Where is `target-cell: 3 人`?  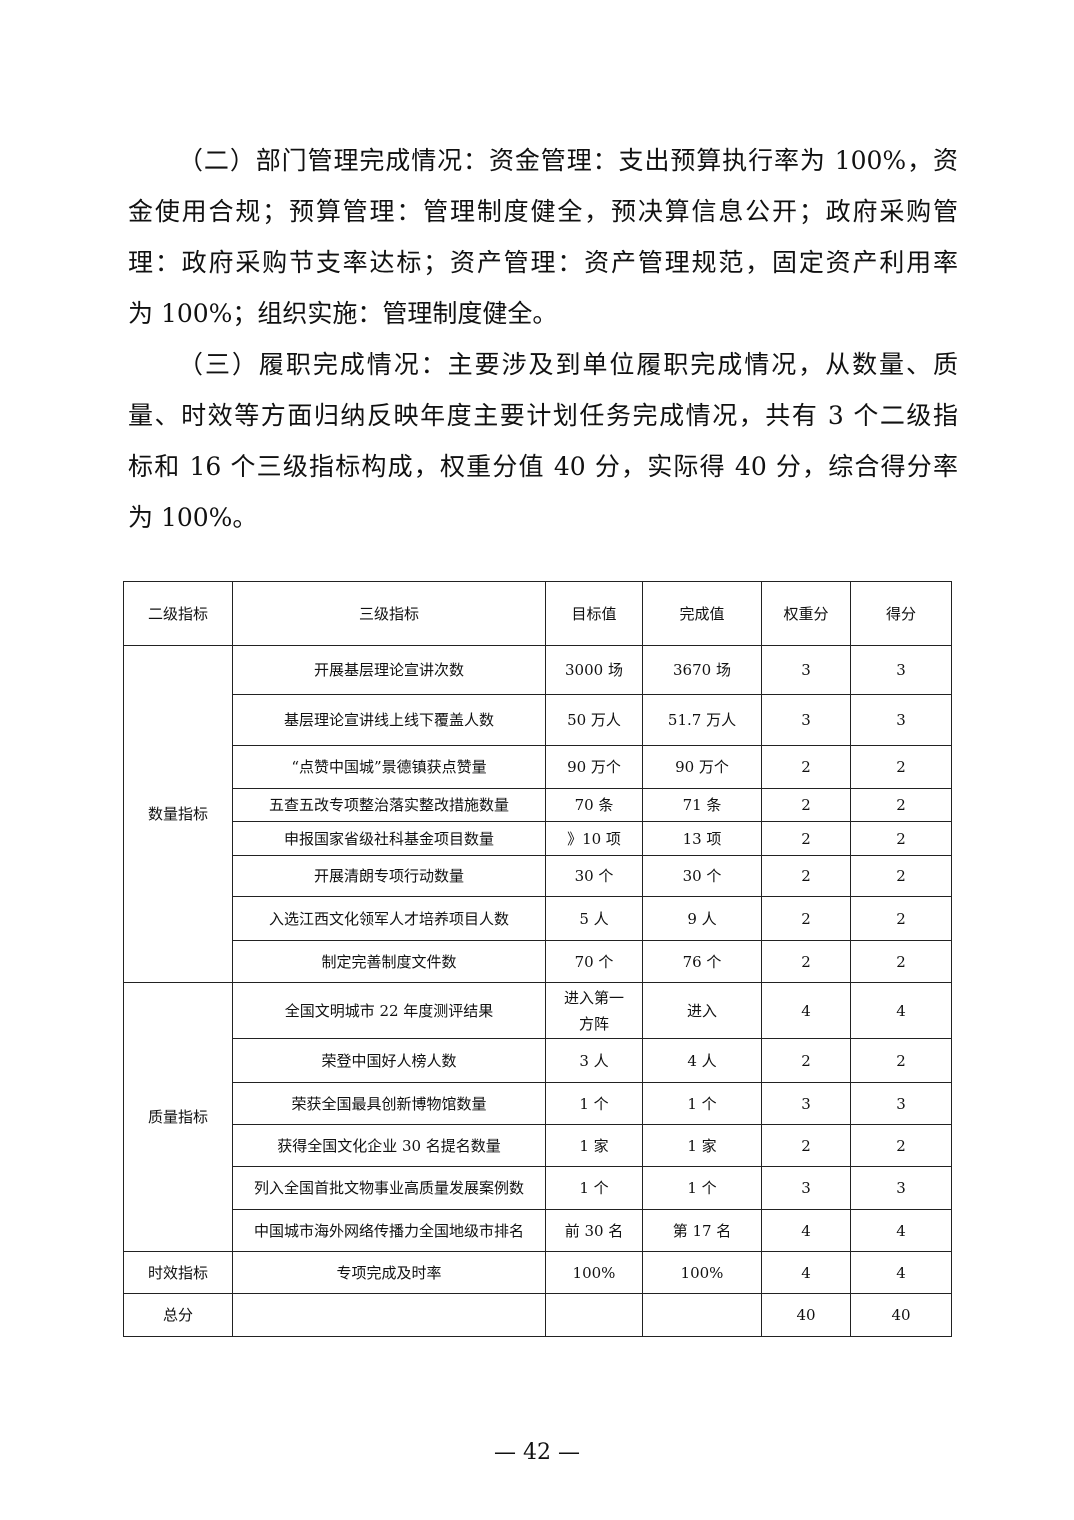 target-cell: 3 人 is located at coordinates (594, 1060).